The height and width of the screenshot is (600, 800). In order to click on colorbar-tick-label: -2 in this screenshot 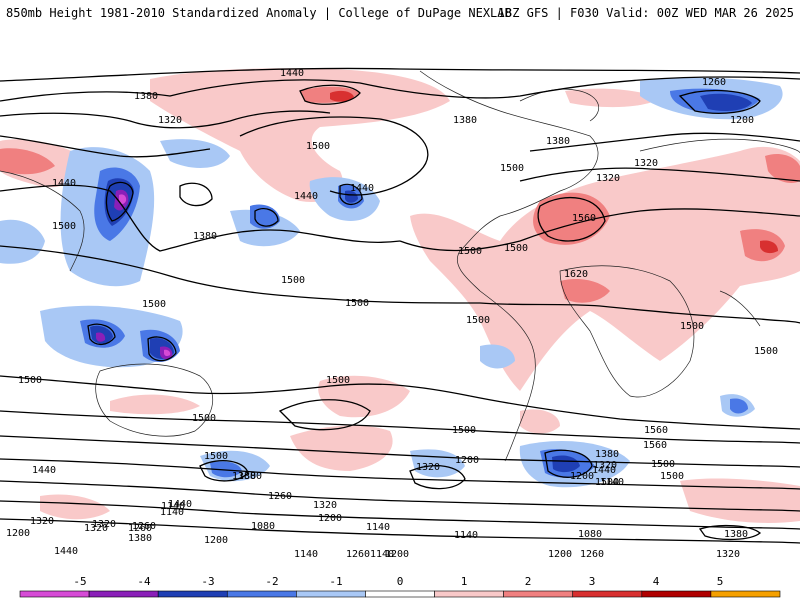, I will do `click(271, 581)`.